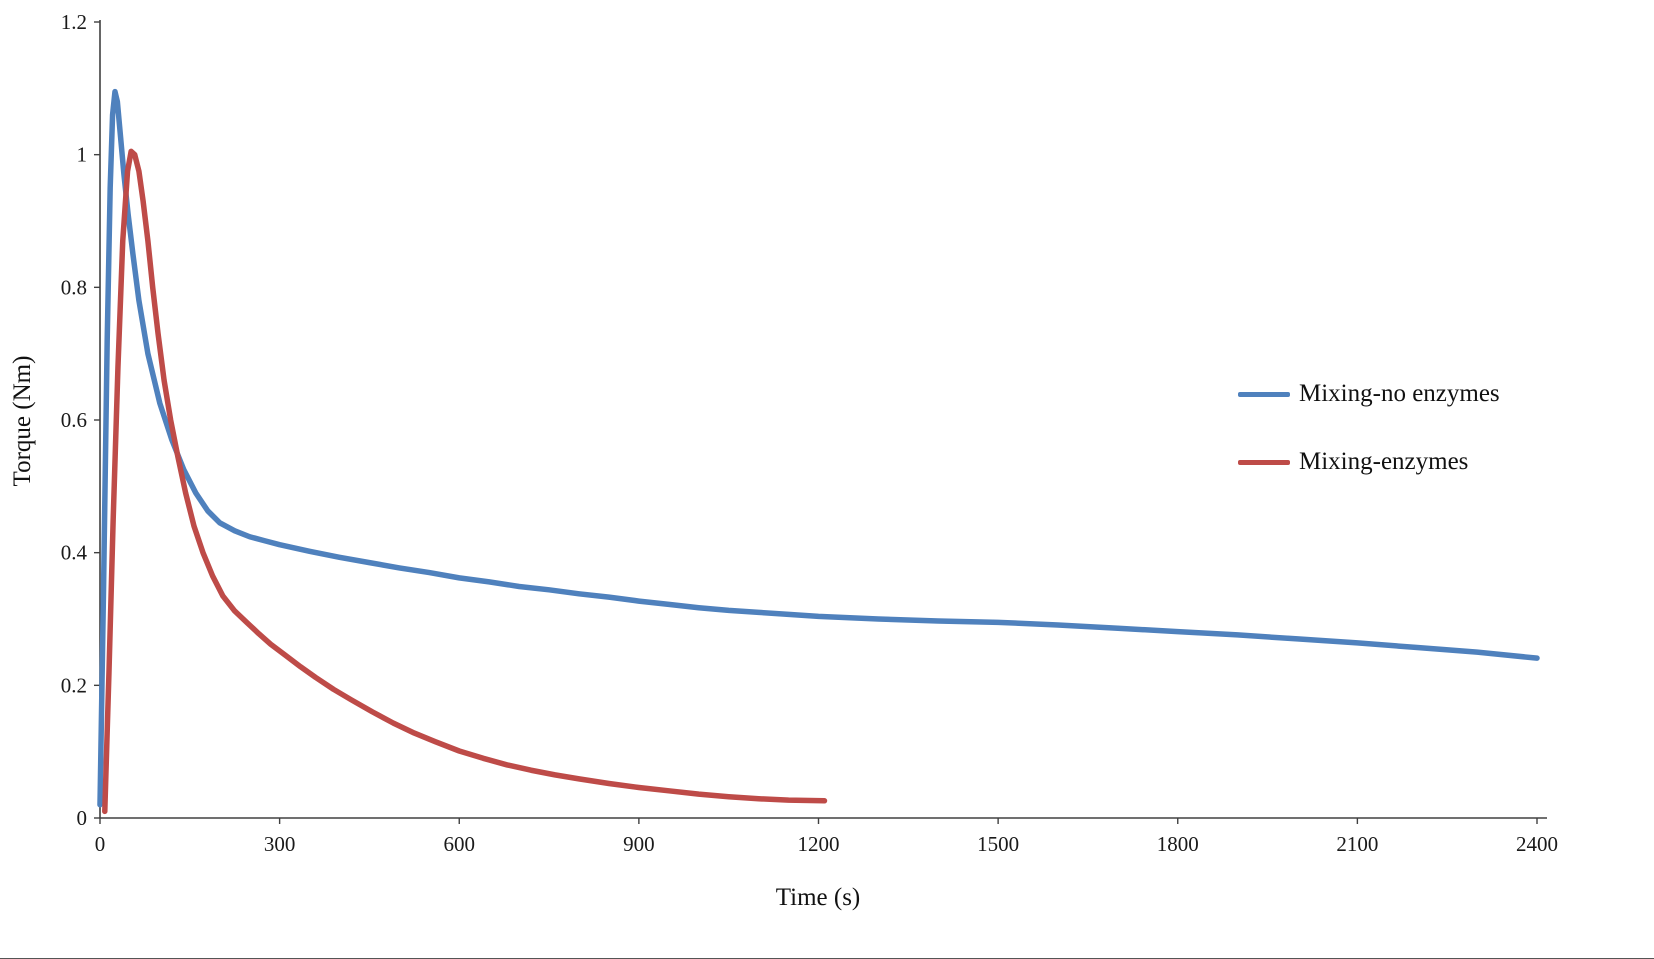  Describe the element at coordinates (1399, 393) in the screenshot. I see `legend-label-mixing-no-enzymes: Mixing-no enzymes` at that location.